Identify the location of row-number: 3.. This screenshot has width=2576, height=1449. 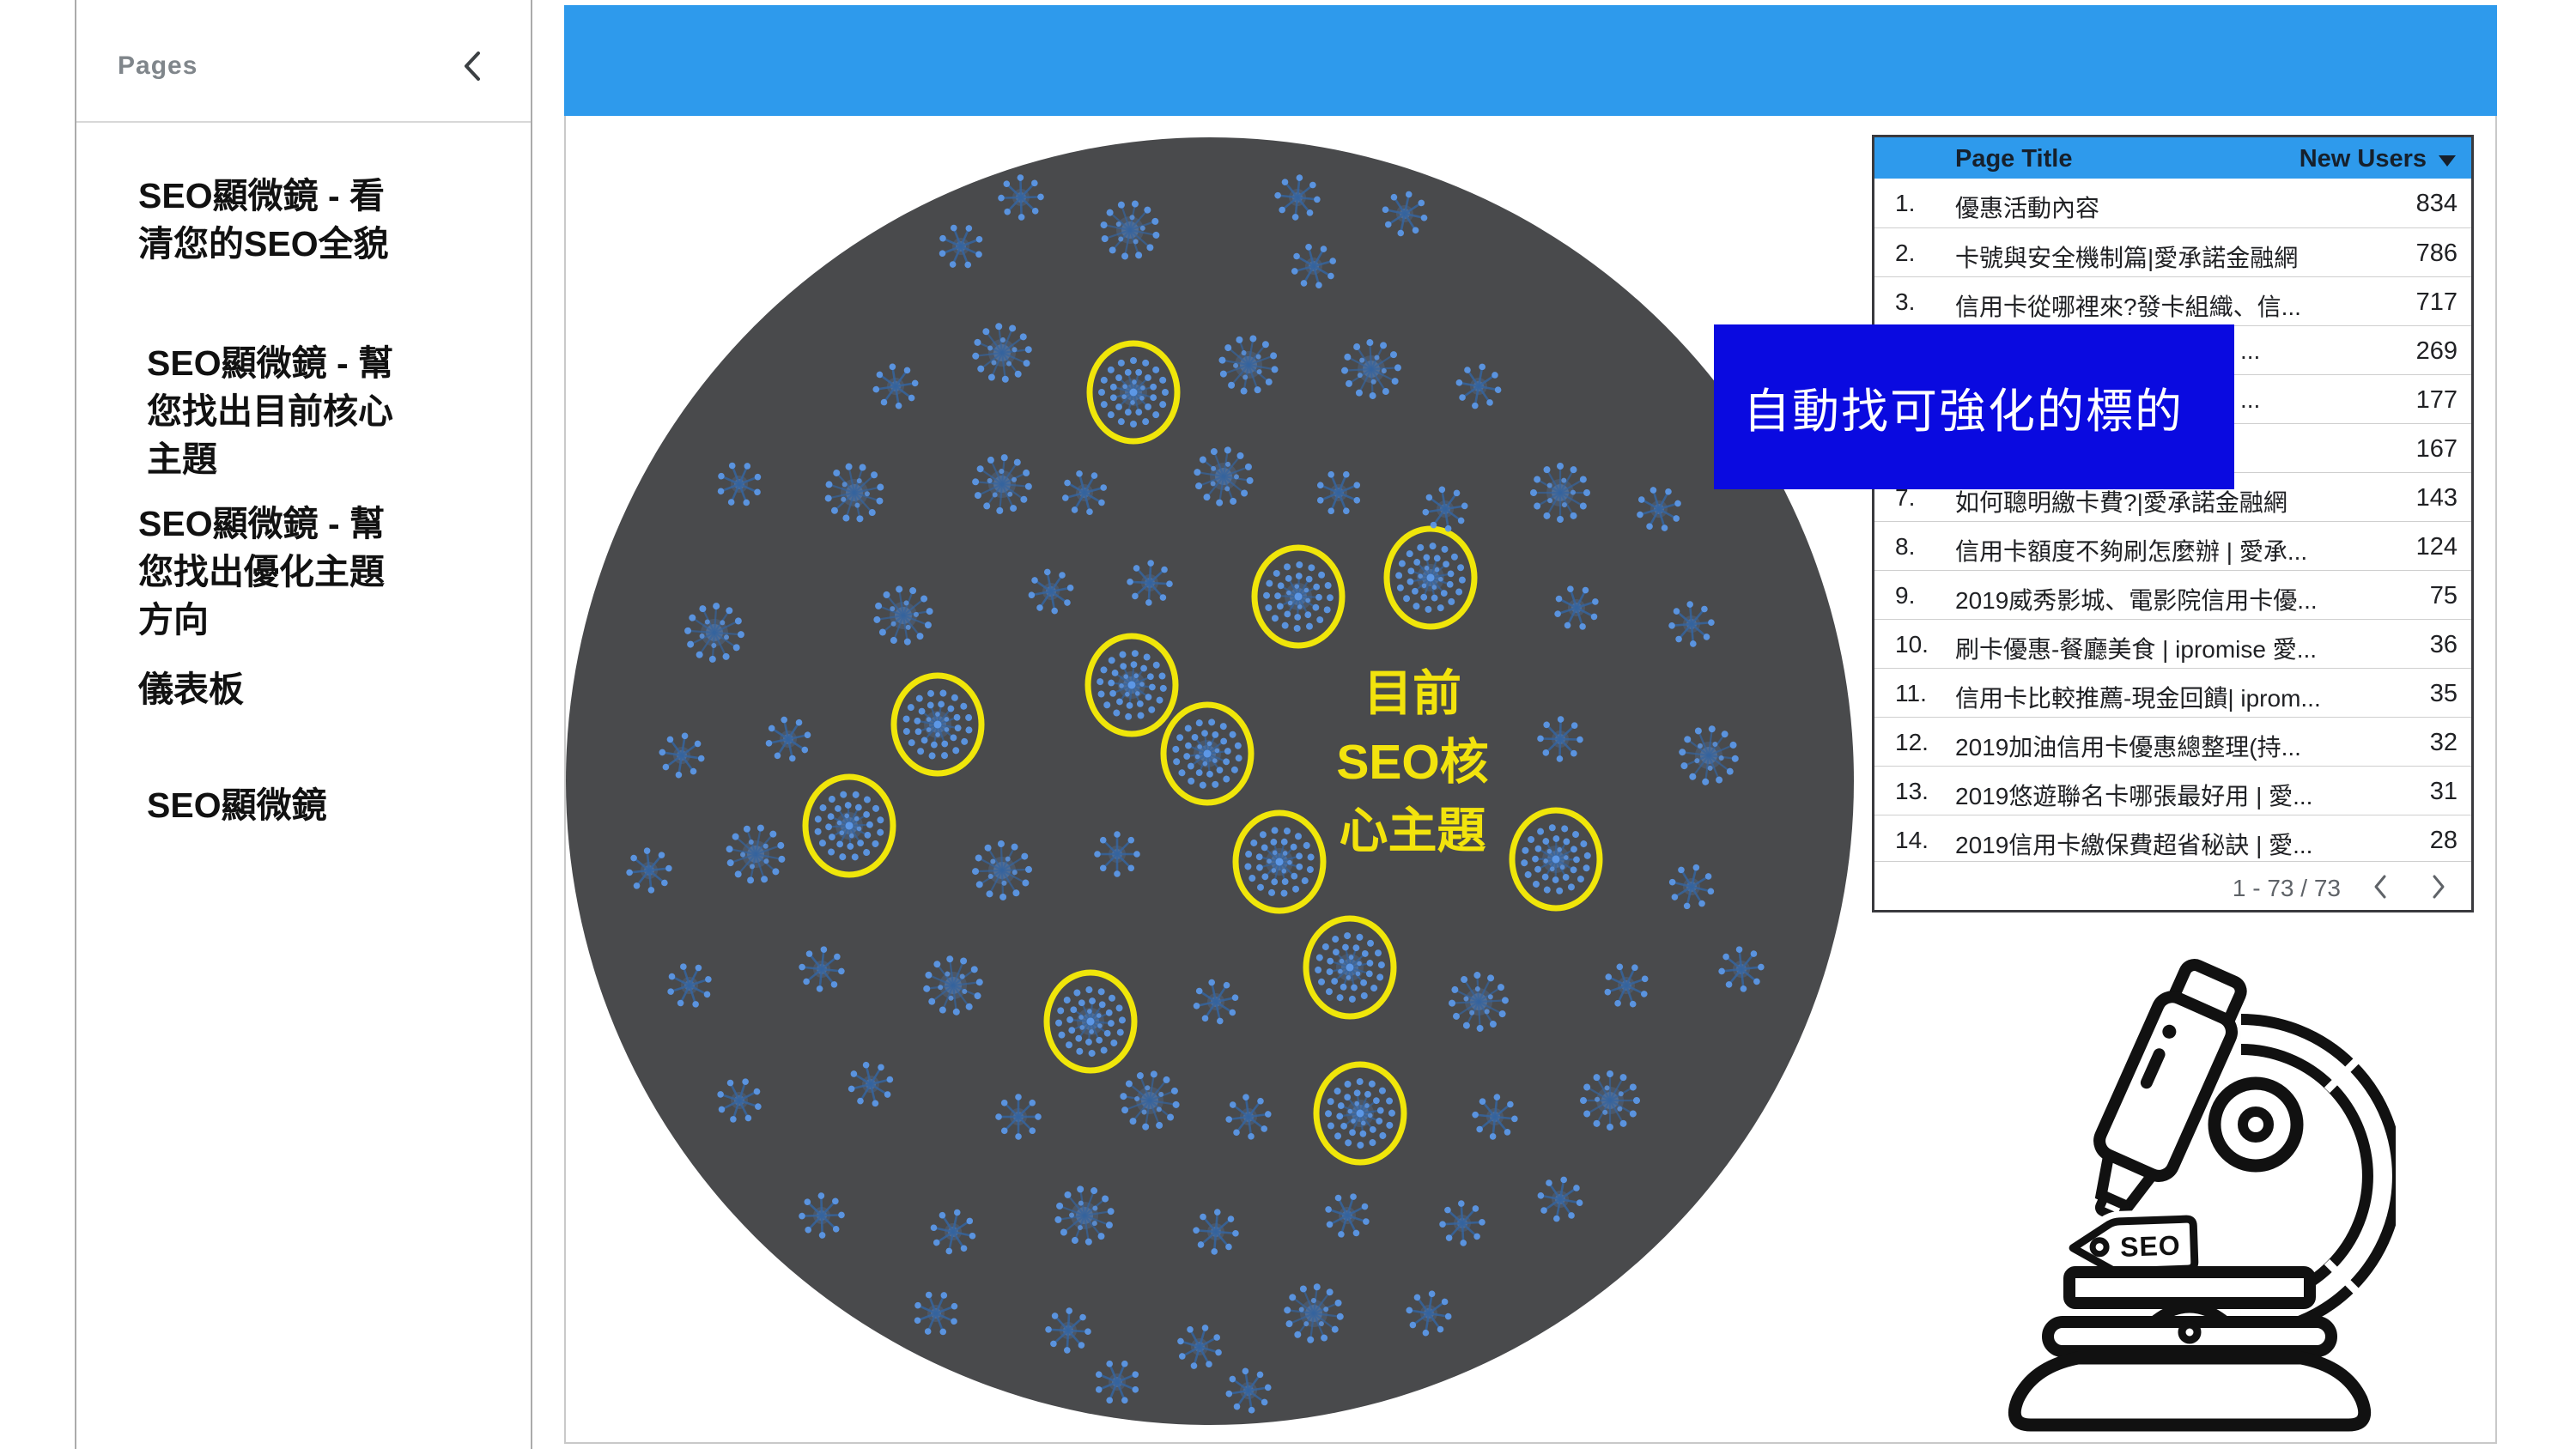
(1906, 301).